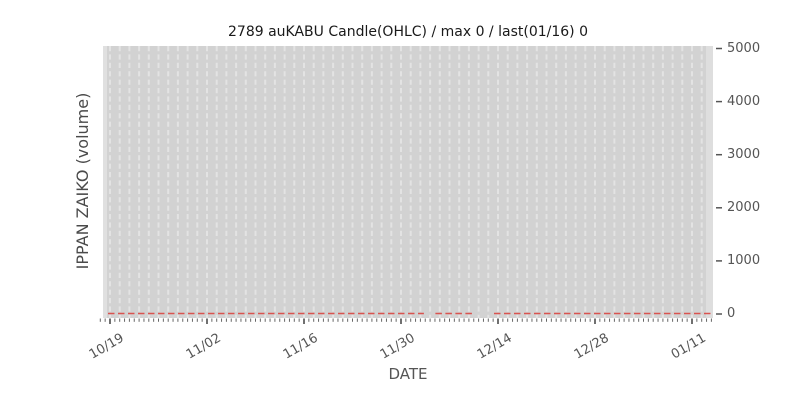 The image size is (800, 400). I want to click on y-axis-label: IPPAN ZAIKO (volume), so click(82, 181).